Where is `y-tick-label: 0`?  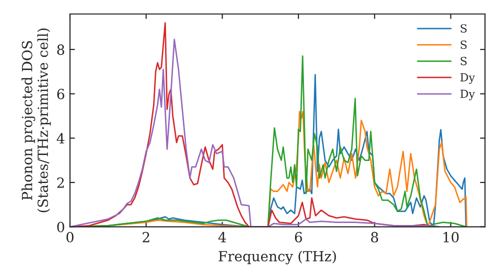
y-tick-label: 0 is located at coordinates (60, 227).